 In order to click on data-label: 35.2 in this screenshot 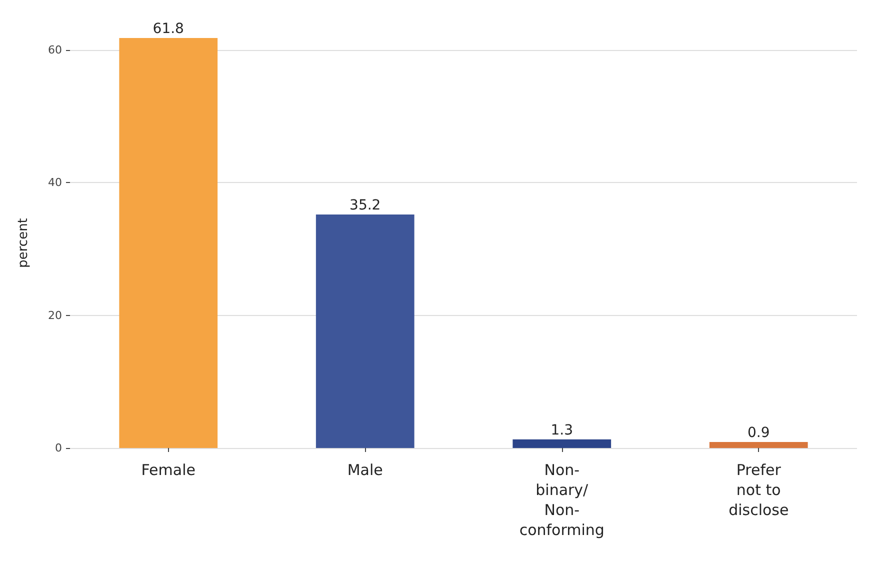, I will do `click(365, 205)`.